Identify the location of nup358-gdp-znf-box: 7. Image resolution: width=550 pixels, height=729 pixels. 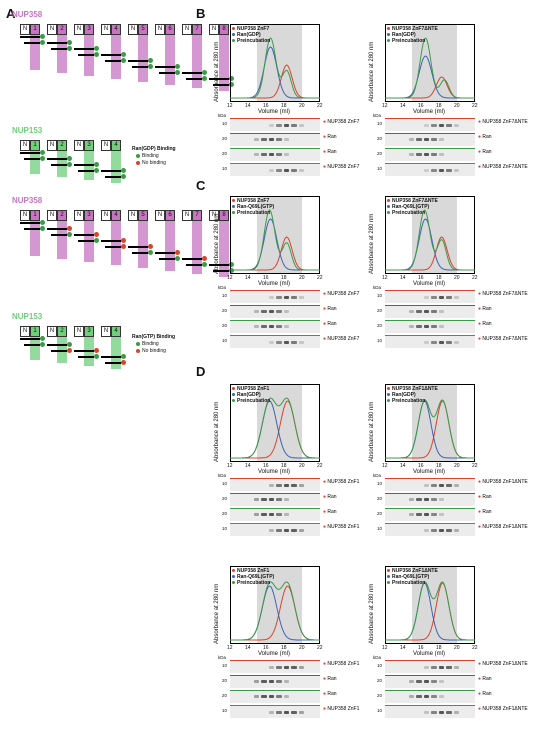
(197, 29).